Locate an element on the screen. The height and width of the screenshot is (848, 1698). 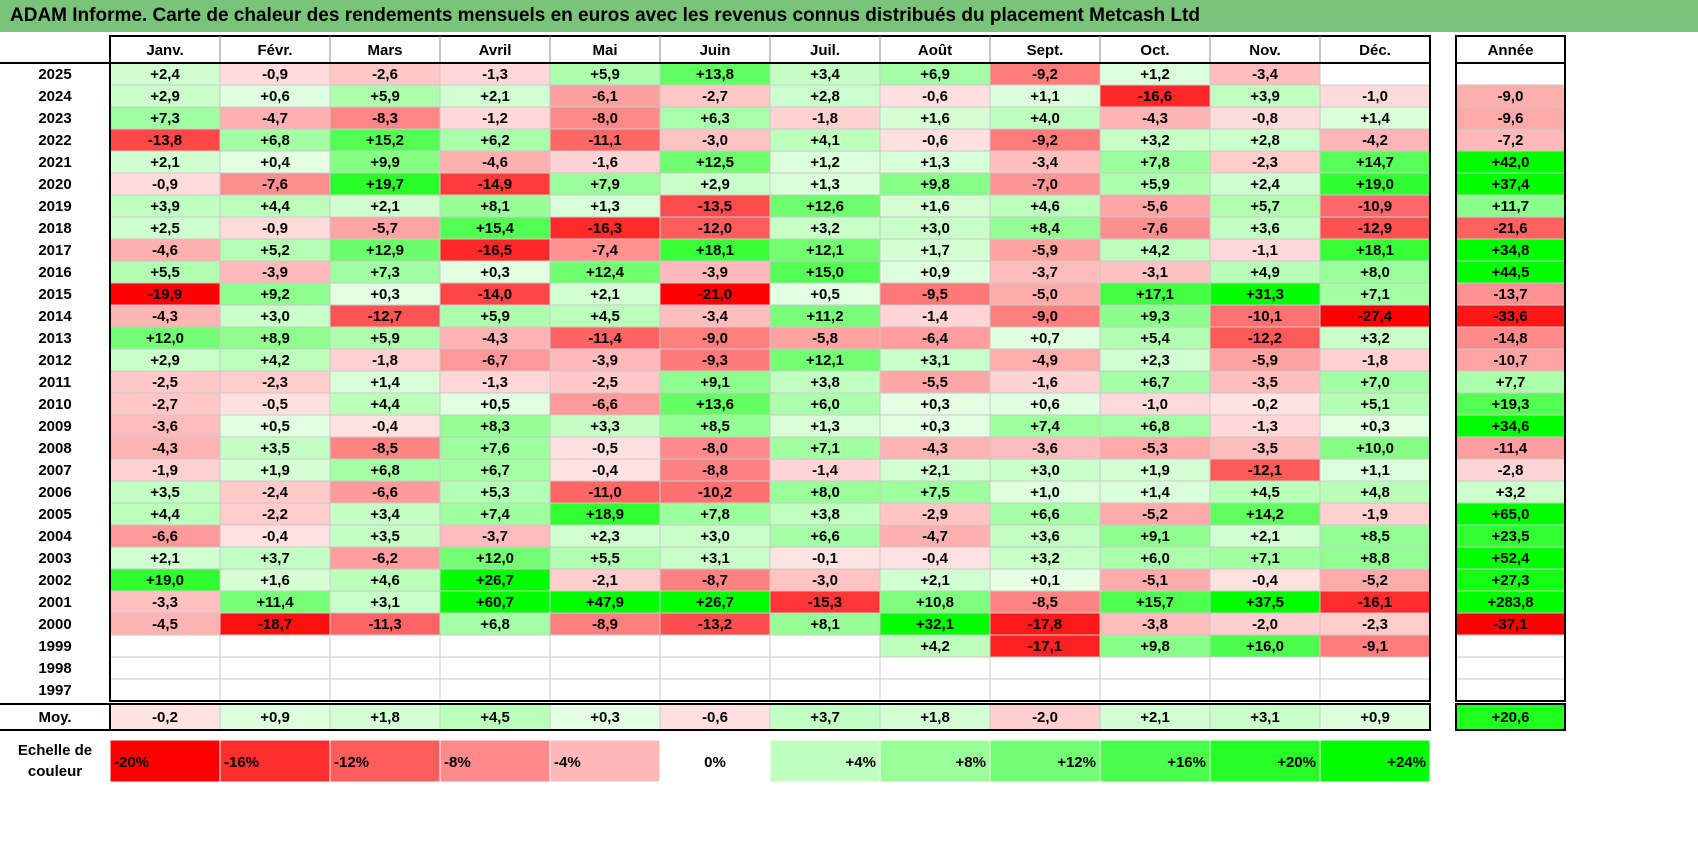
annual-value: +283,8 is located at coordinates (1510, 602).